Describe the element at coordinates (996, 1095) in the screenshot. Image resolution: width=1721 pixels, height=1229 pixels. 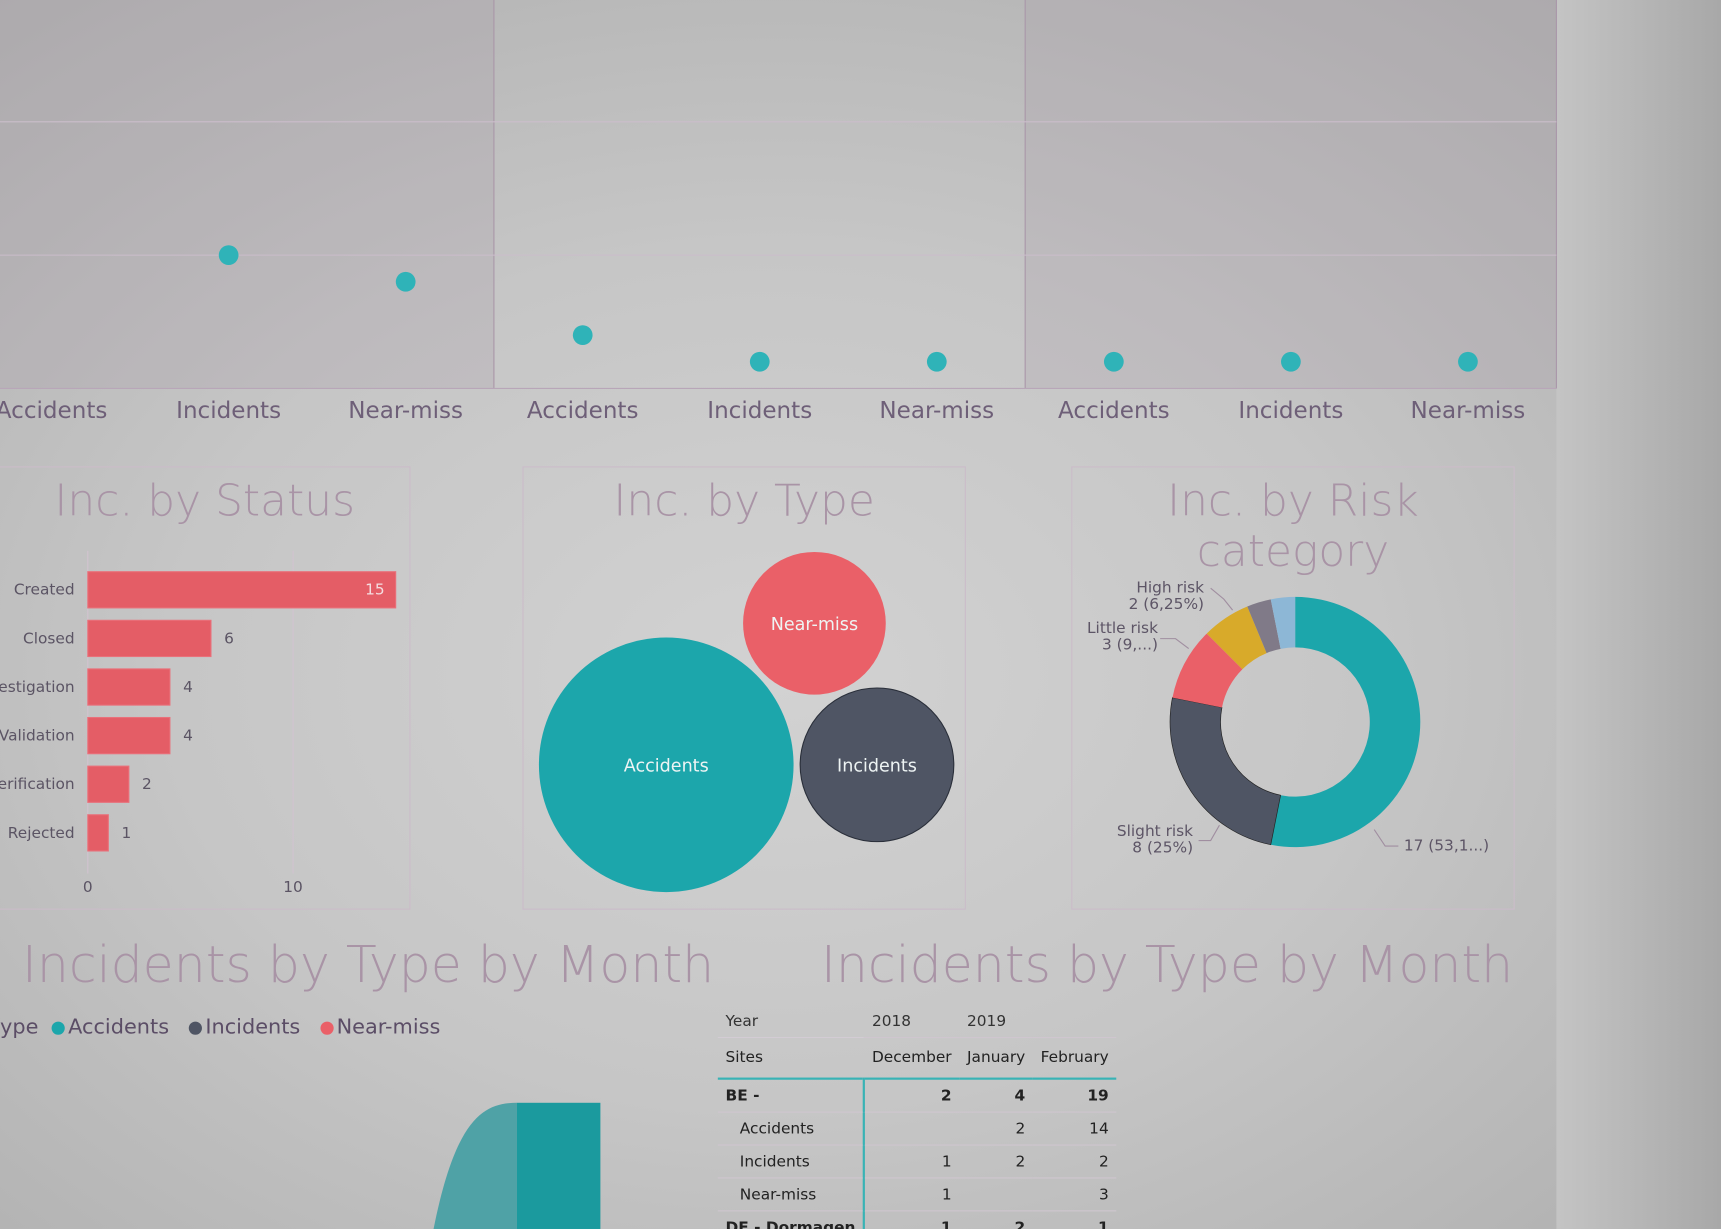
I see `cell-value: 4` at that location.